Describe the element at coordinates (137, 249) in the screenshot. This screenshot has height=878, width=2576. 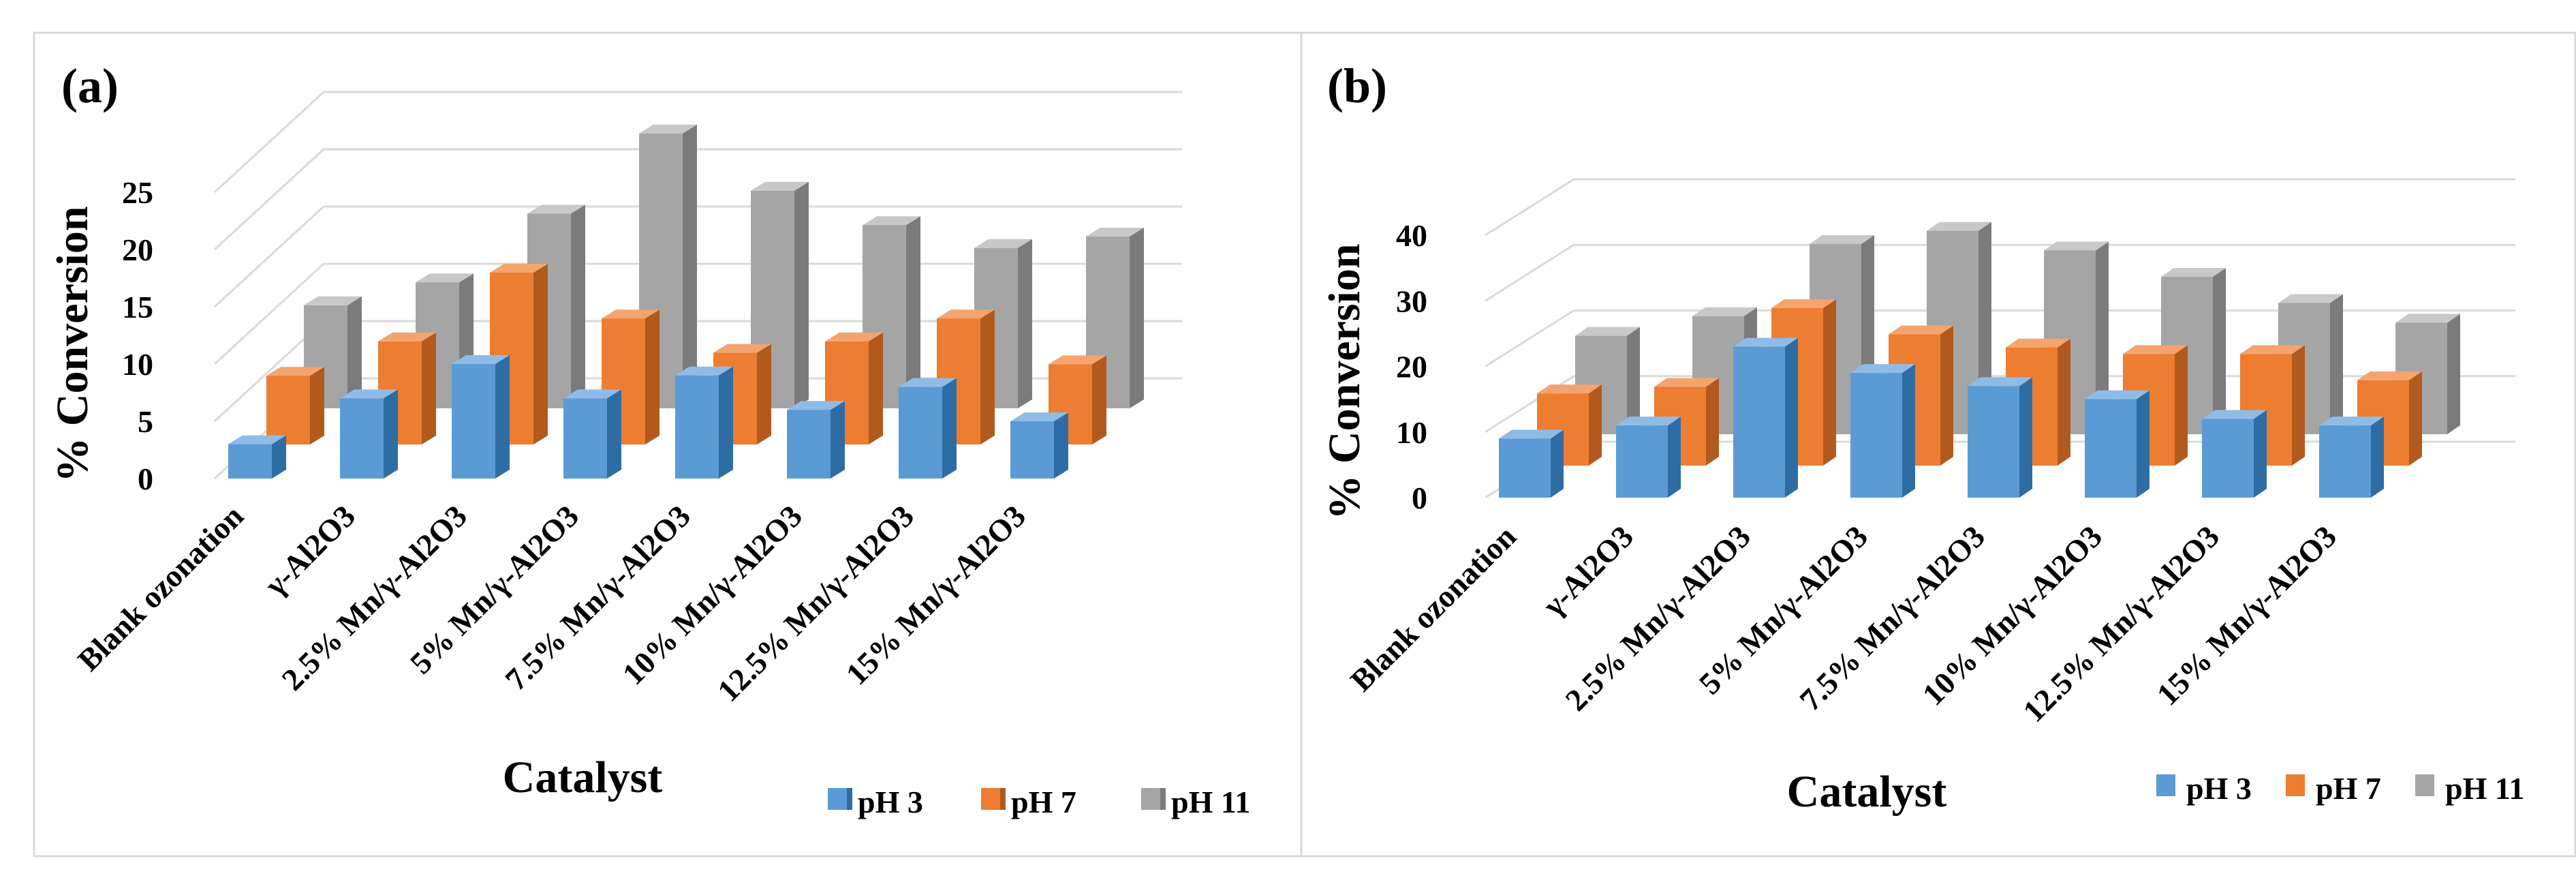
I see `y-tick-label: 20` at that location.